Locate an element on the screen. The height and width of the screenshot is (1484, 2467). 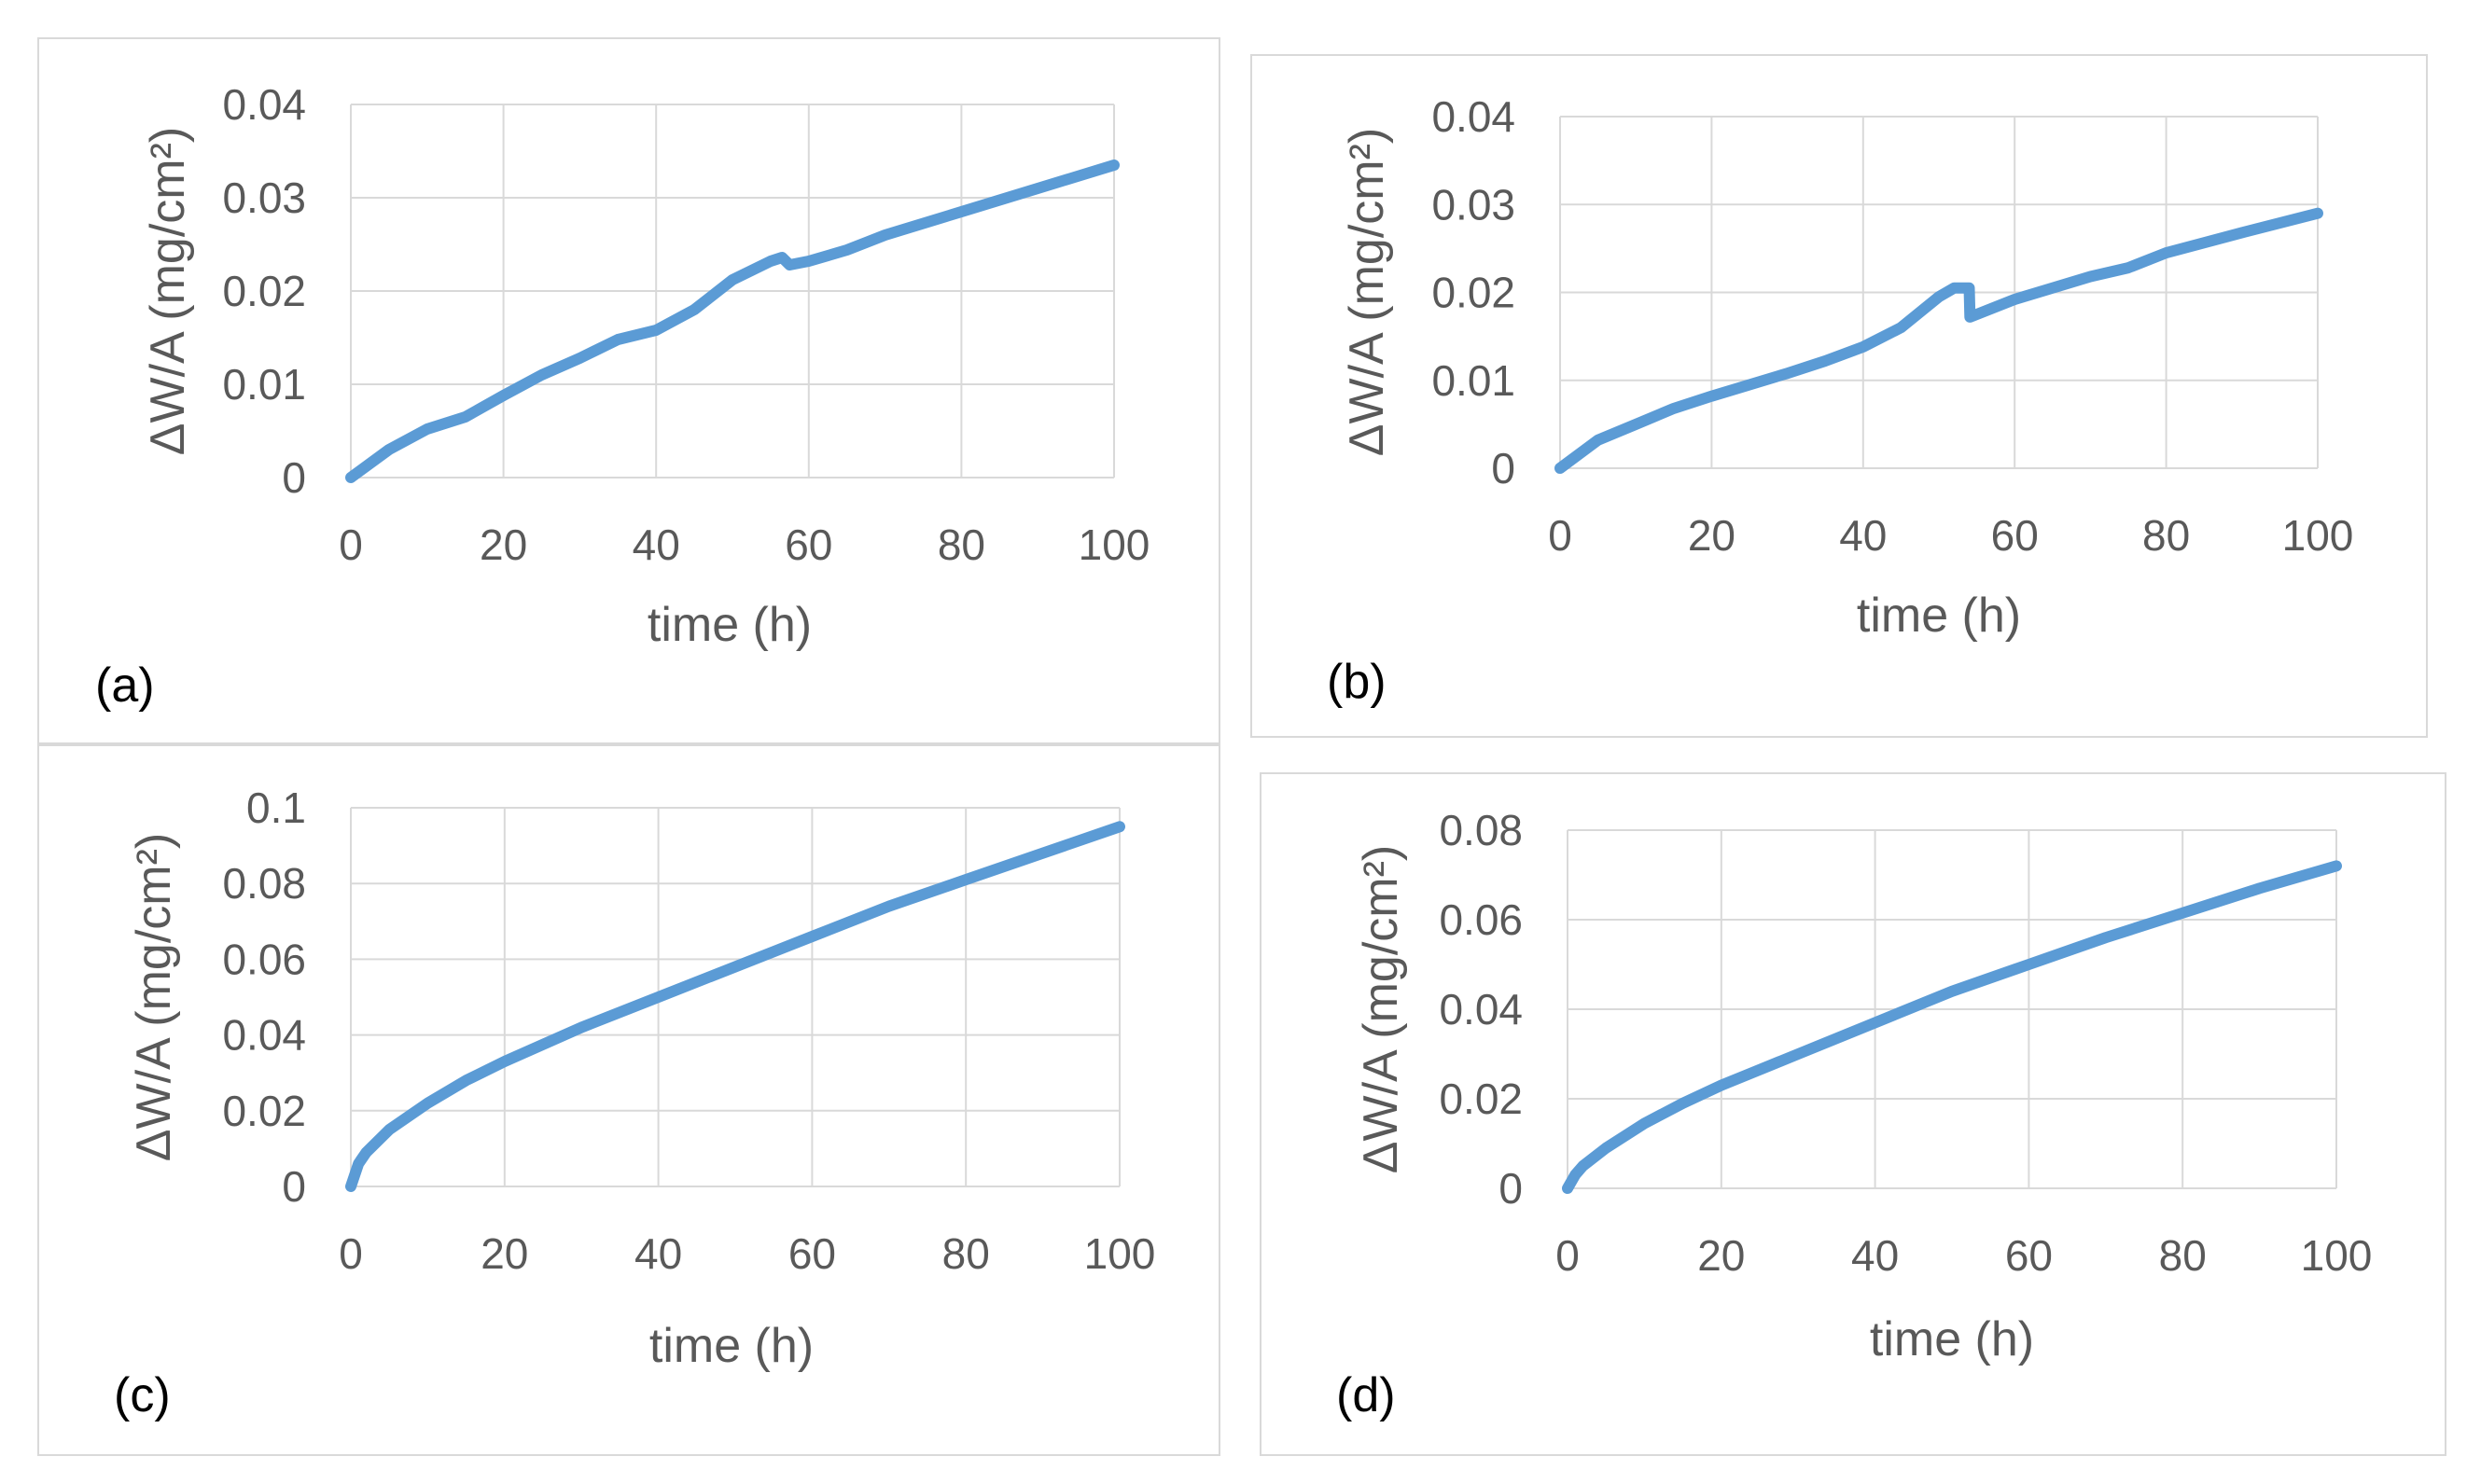
y-tick-label: 0.1 is located at coordinates (276, 808).